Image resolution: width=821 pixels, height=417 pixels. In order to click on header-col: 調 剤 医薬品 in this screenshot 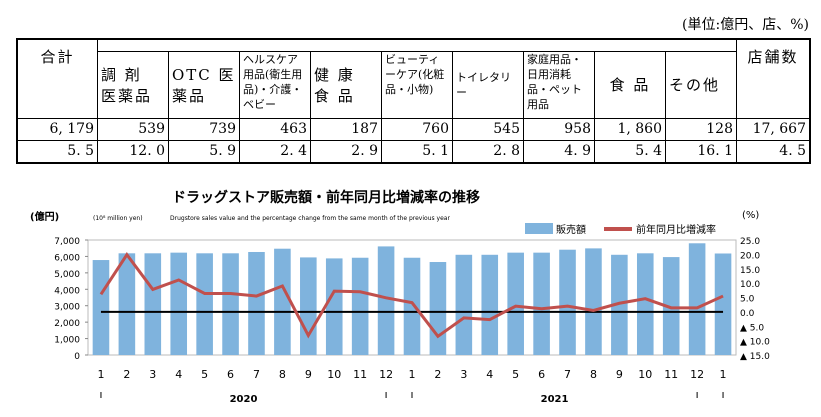, I will do `click(133, 84)`.